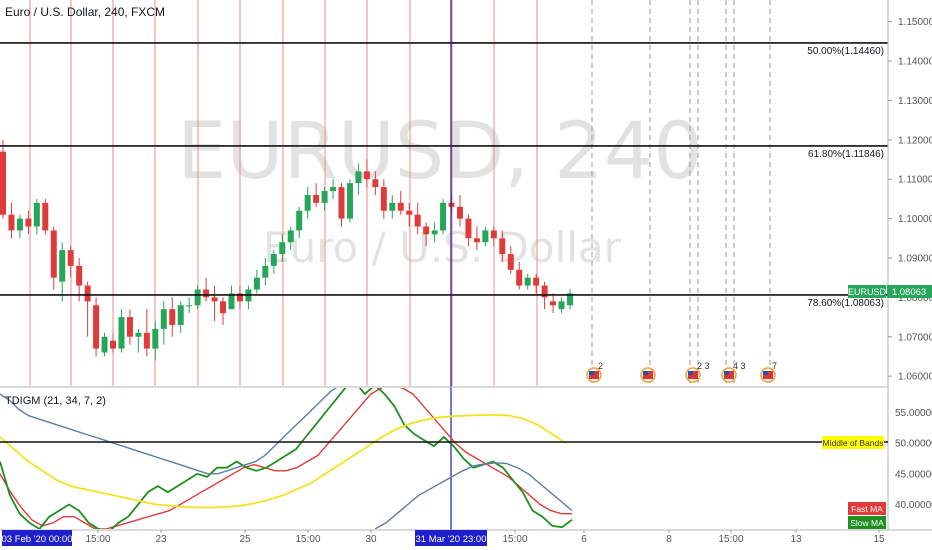 Image resolution: width=932 pixels, height=550 pixels. I want to click on time-tick-label: 13, so click(796, 539).